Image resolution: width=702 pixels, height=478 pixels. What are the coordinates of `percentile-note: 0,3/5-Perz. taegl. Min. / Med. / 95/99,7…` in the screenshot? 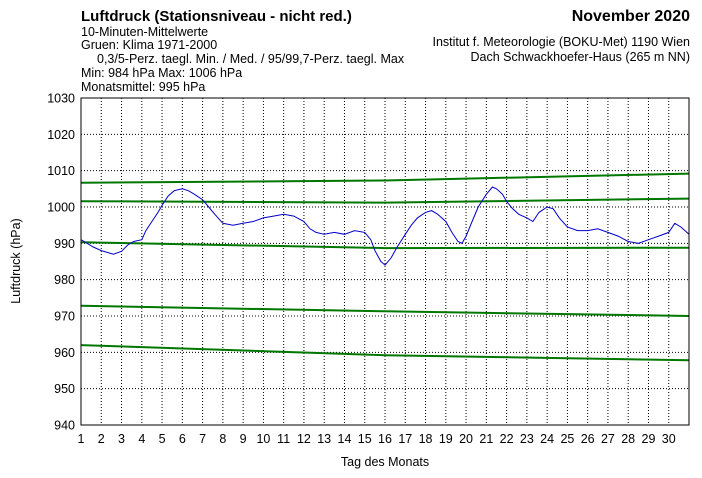 It's located at (251, 59).